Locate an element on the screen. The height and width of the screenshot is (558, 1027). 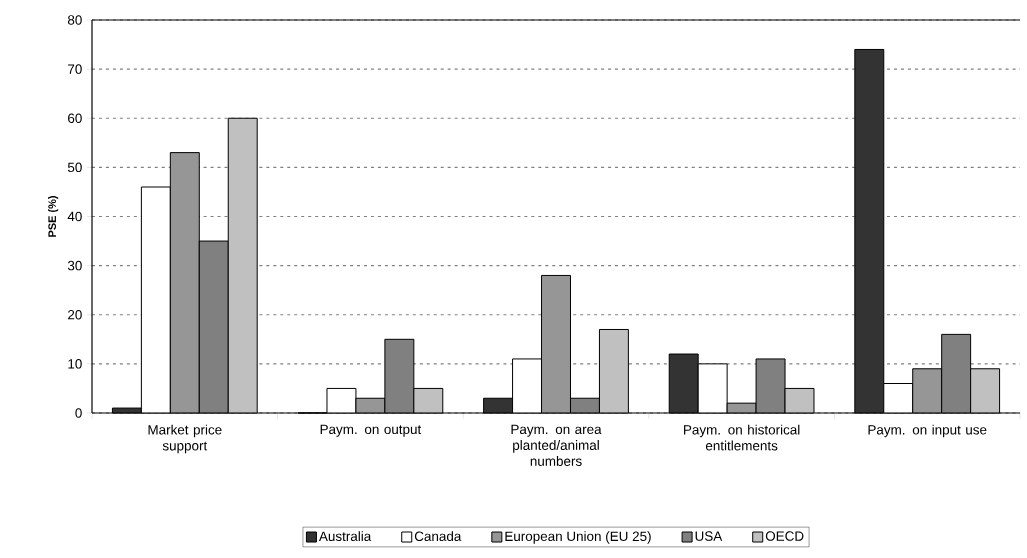
y-tick-label: 10 is located at coordinates (75, 364).